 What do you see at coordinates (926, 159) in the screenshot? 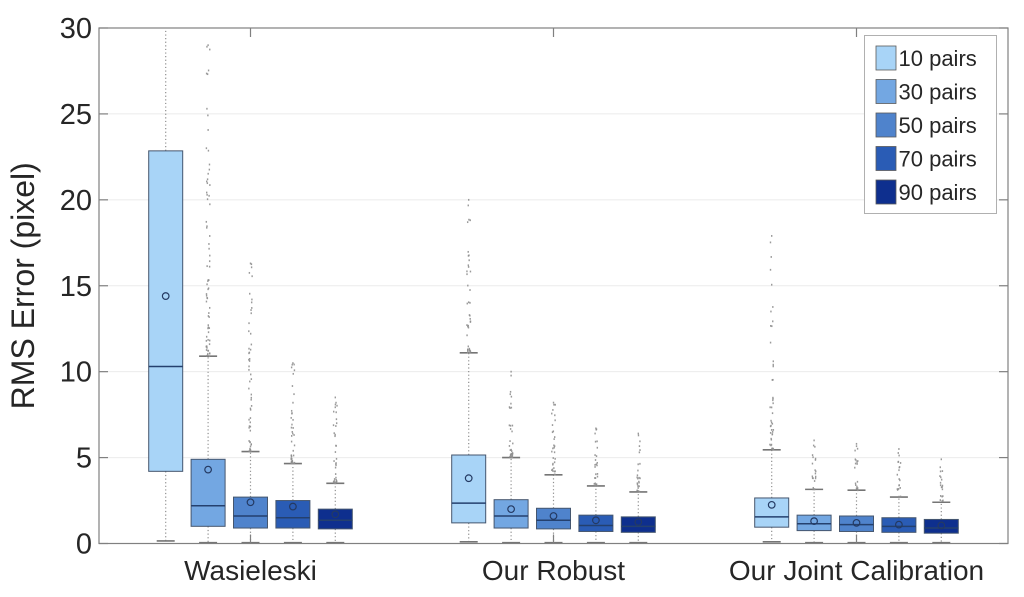
I see `legend-item: 70 pairs` at bounding box center [926, 159].